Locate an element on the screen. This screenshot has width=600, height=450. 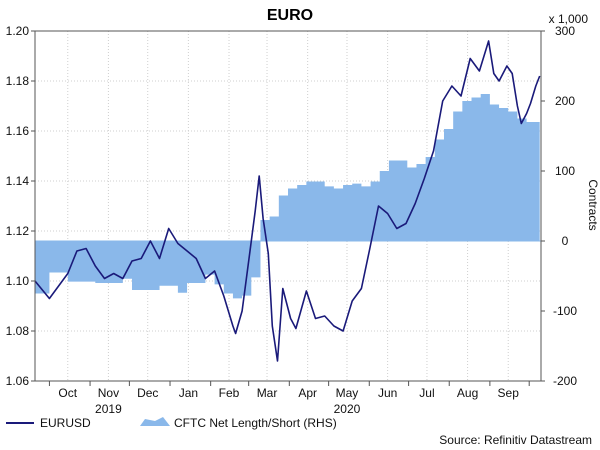
right-axis-tick-label: 0 is located at coordinates (565, 241).